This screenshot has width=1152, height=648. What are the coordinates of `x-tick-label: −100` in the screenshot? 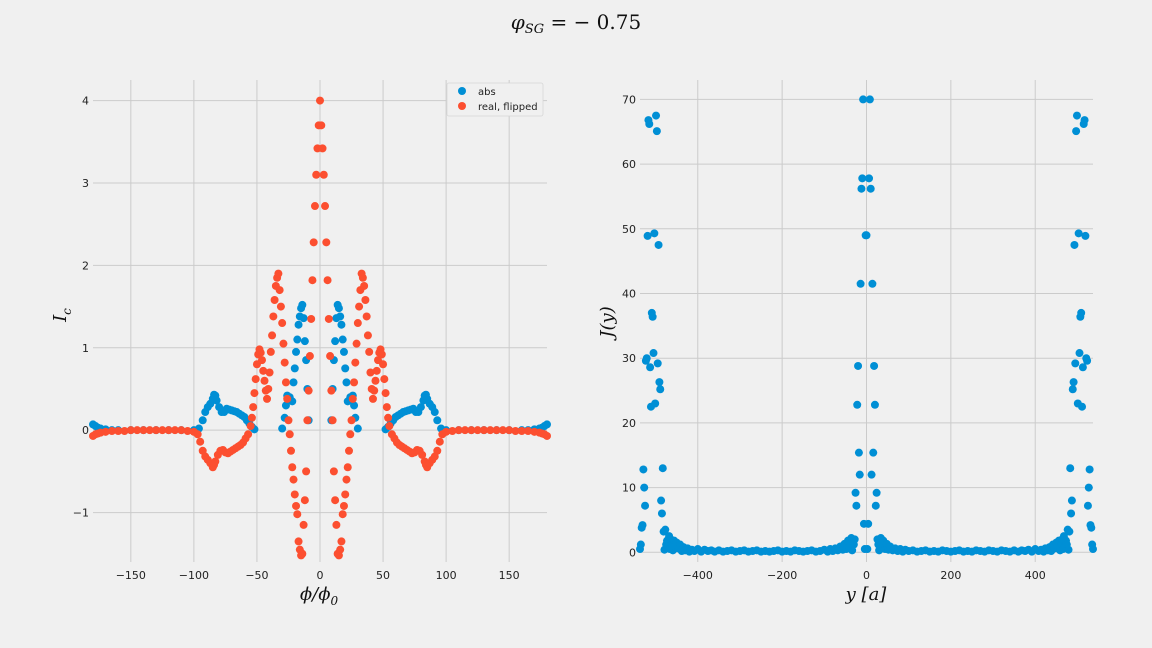 It's located at (194, 575).